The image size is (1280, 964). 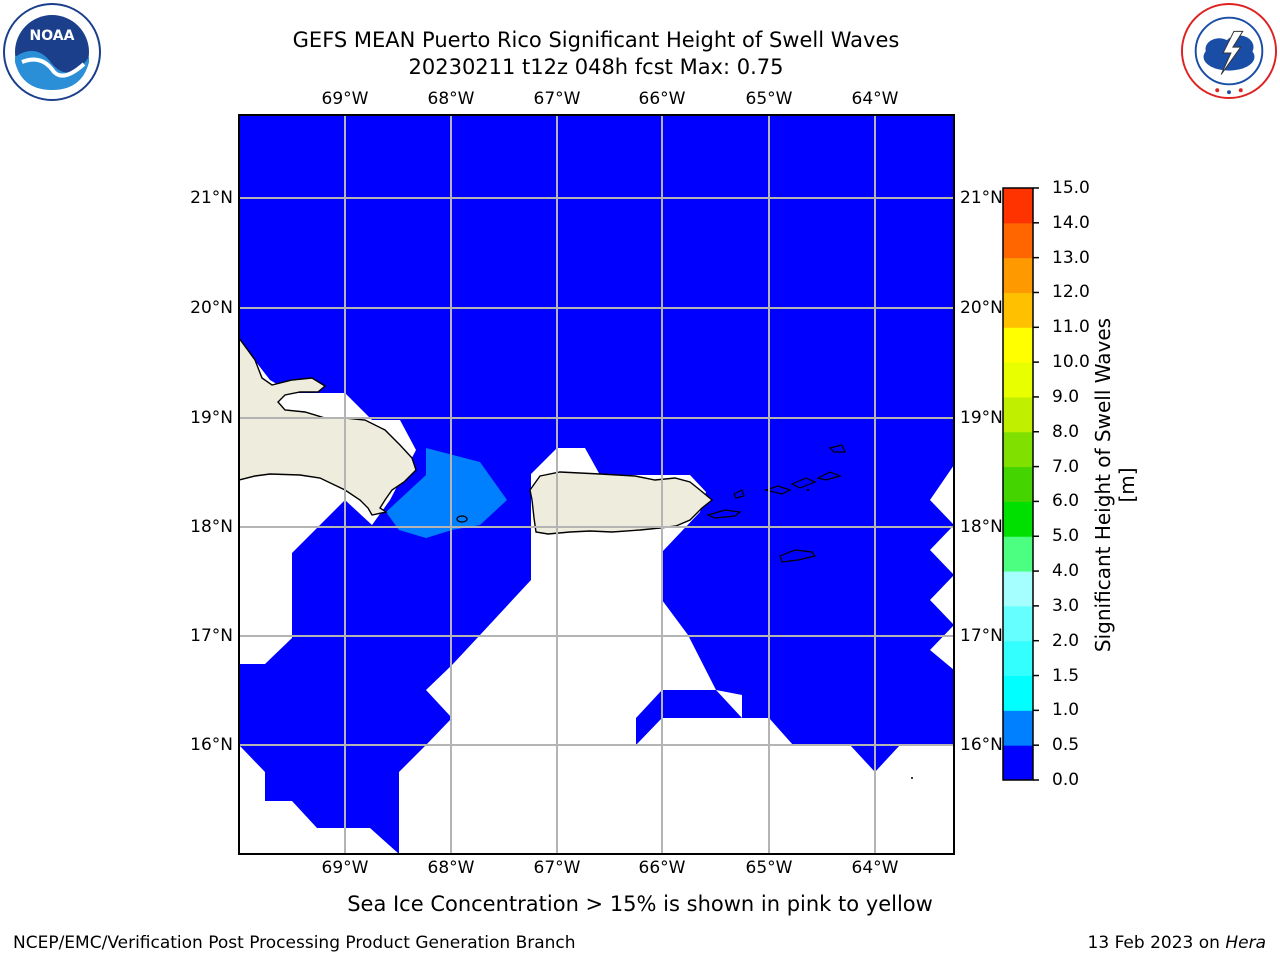 What do you see at coordinates (211, 308) in the screenshot?
I see `lat-tick-left: 20°N` at bounding box center [211, 308].